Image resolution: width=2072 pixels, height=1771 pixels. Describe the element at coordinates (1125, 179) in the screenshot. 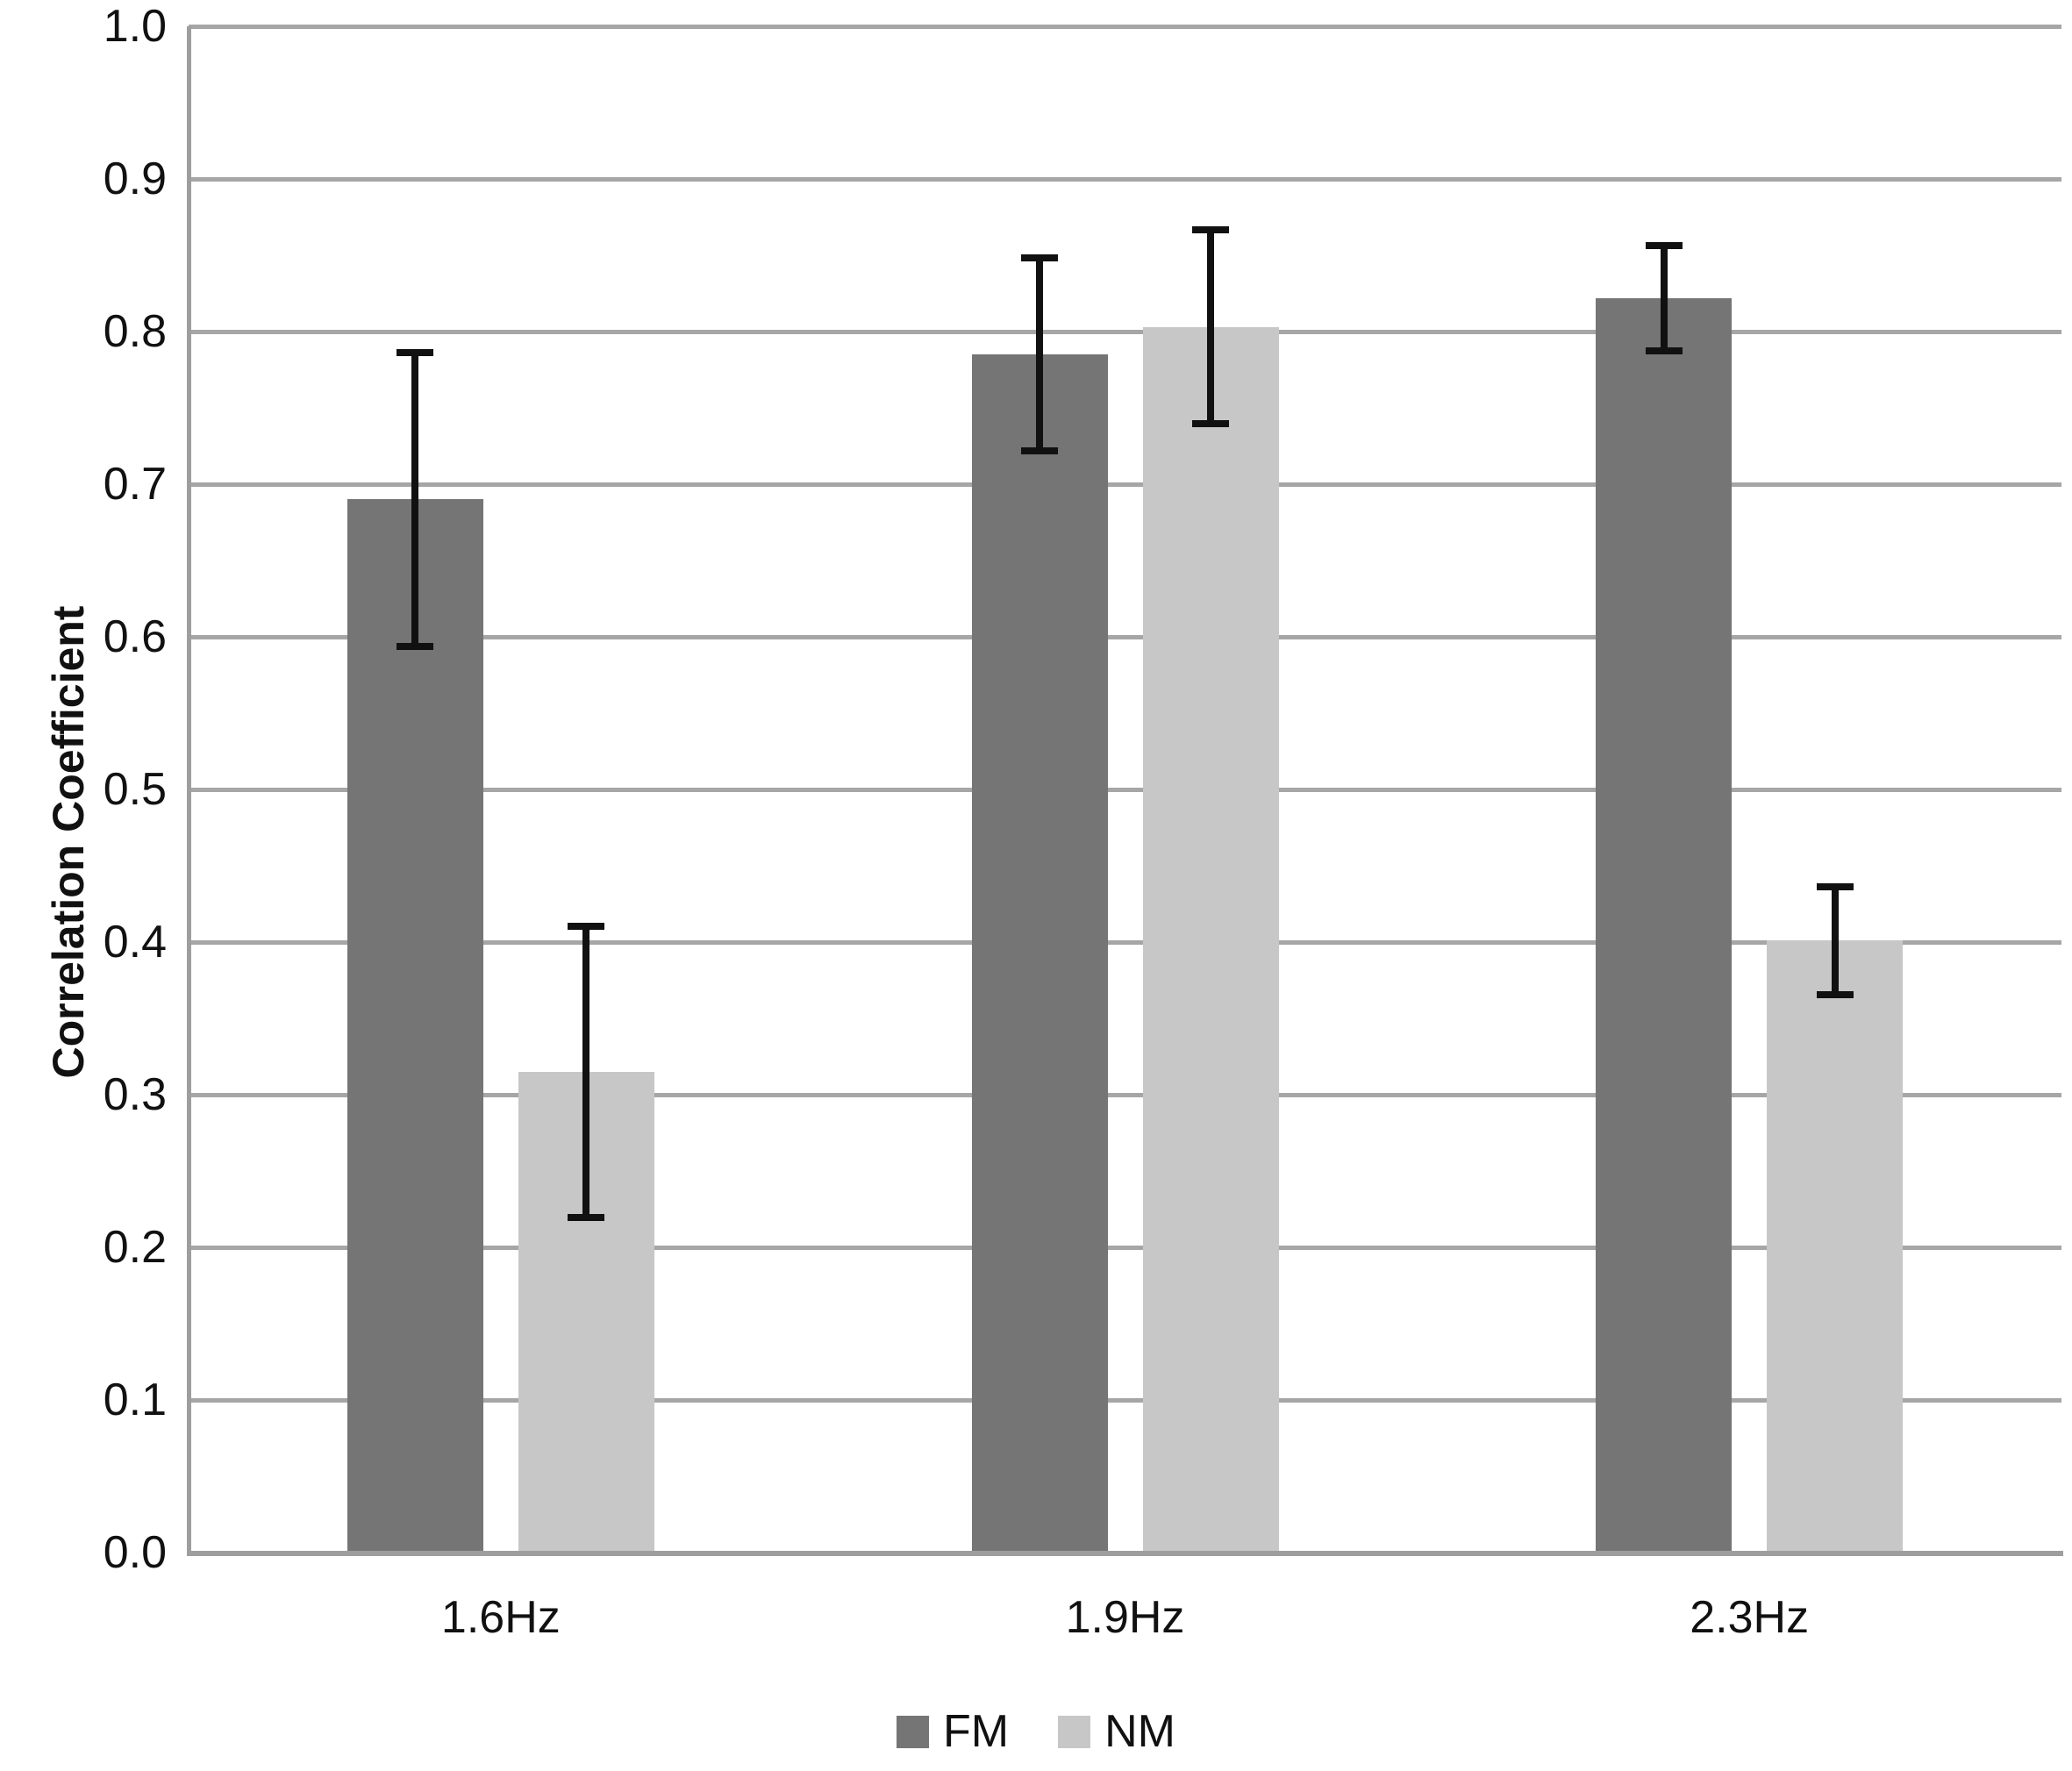

I see `gridline-0.9` at that location.